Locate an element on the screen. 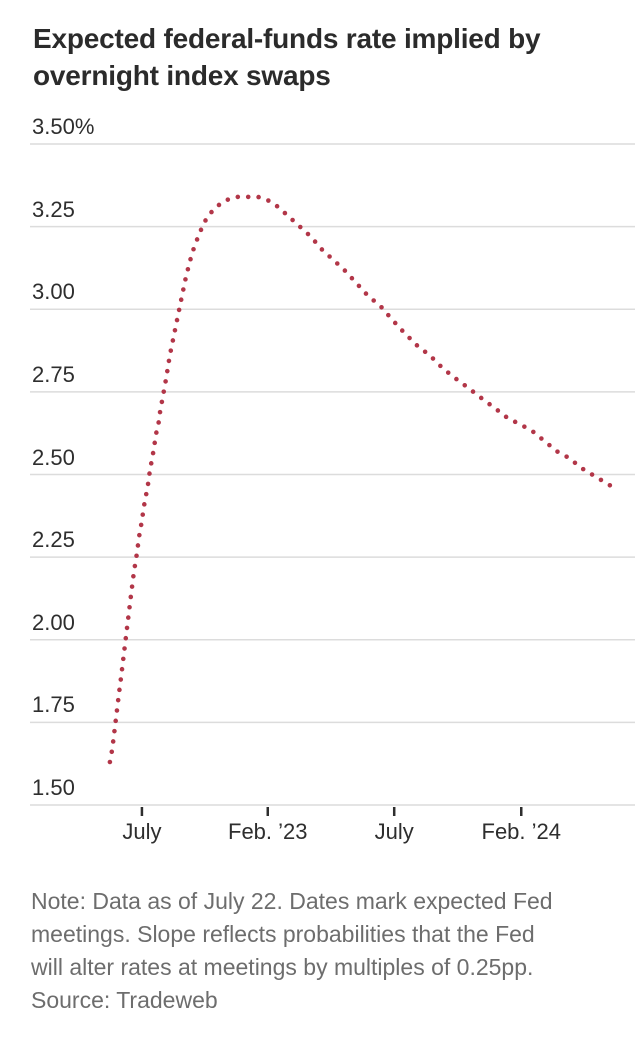 The height and width of the screenshot is (1046, 642). y-axis-label: 1.50 is located at coordinates (53, 787).